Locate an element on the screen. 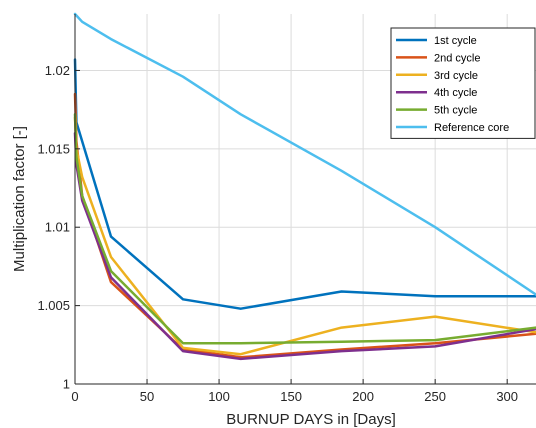 The image size is (536, 428). y-axis-label: Multiplication factor [-] is located at coordinates (19, 199).